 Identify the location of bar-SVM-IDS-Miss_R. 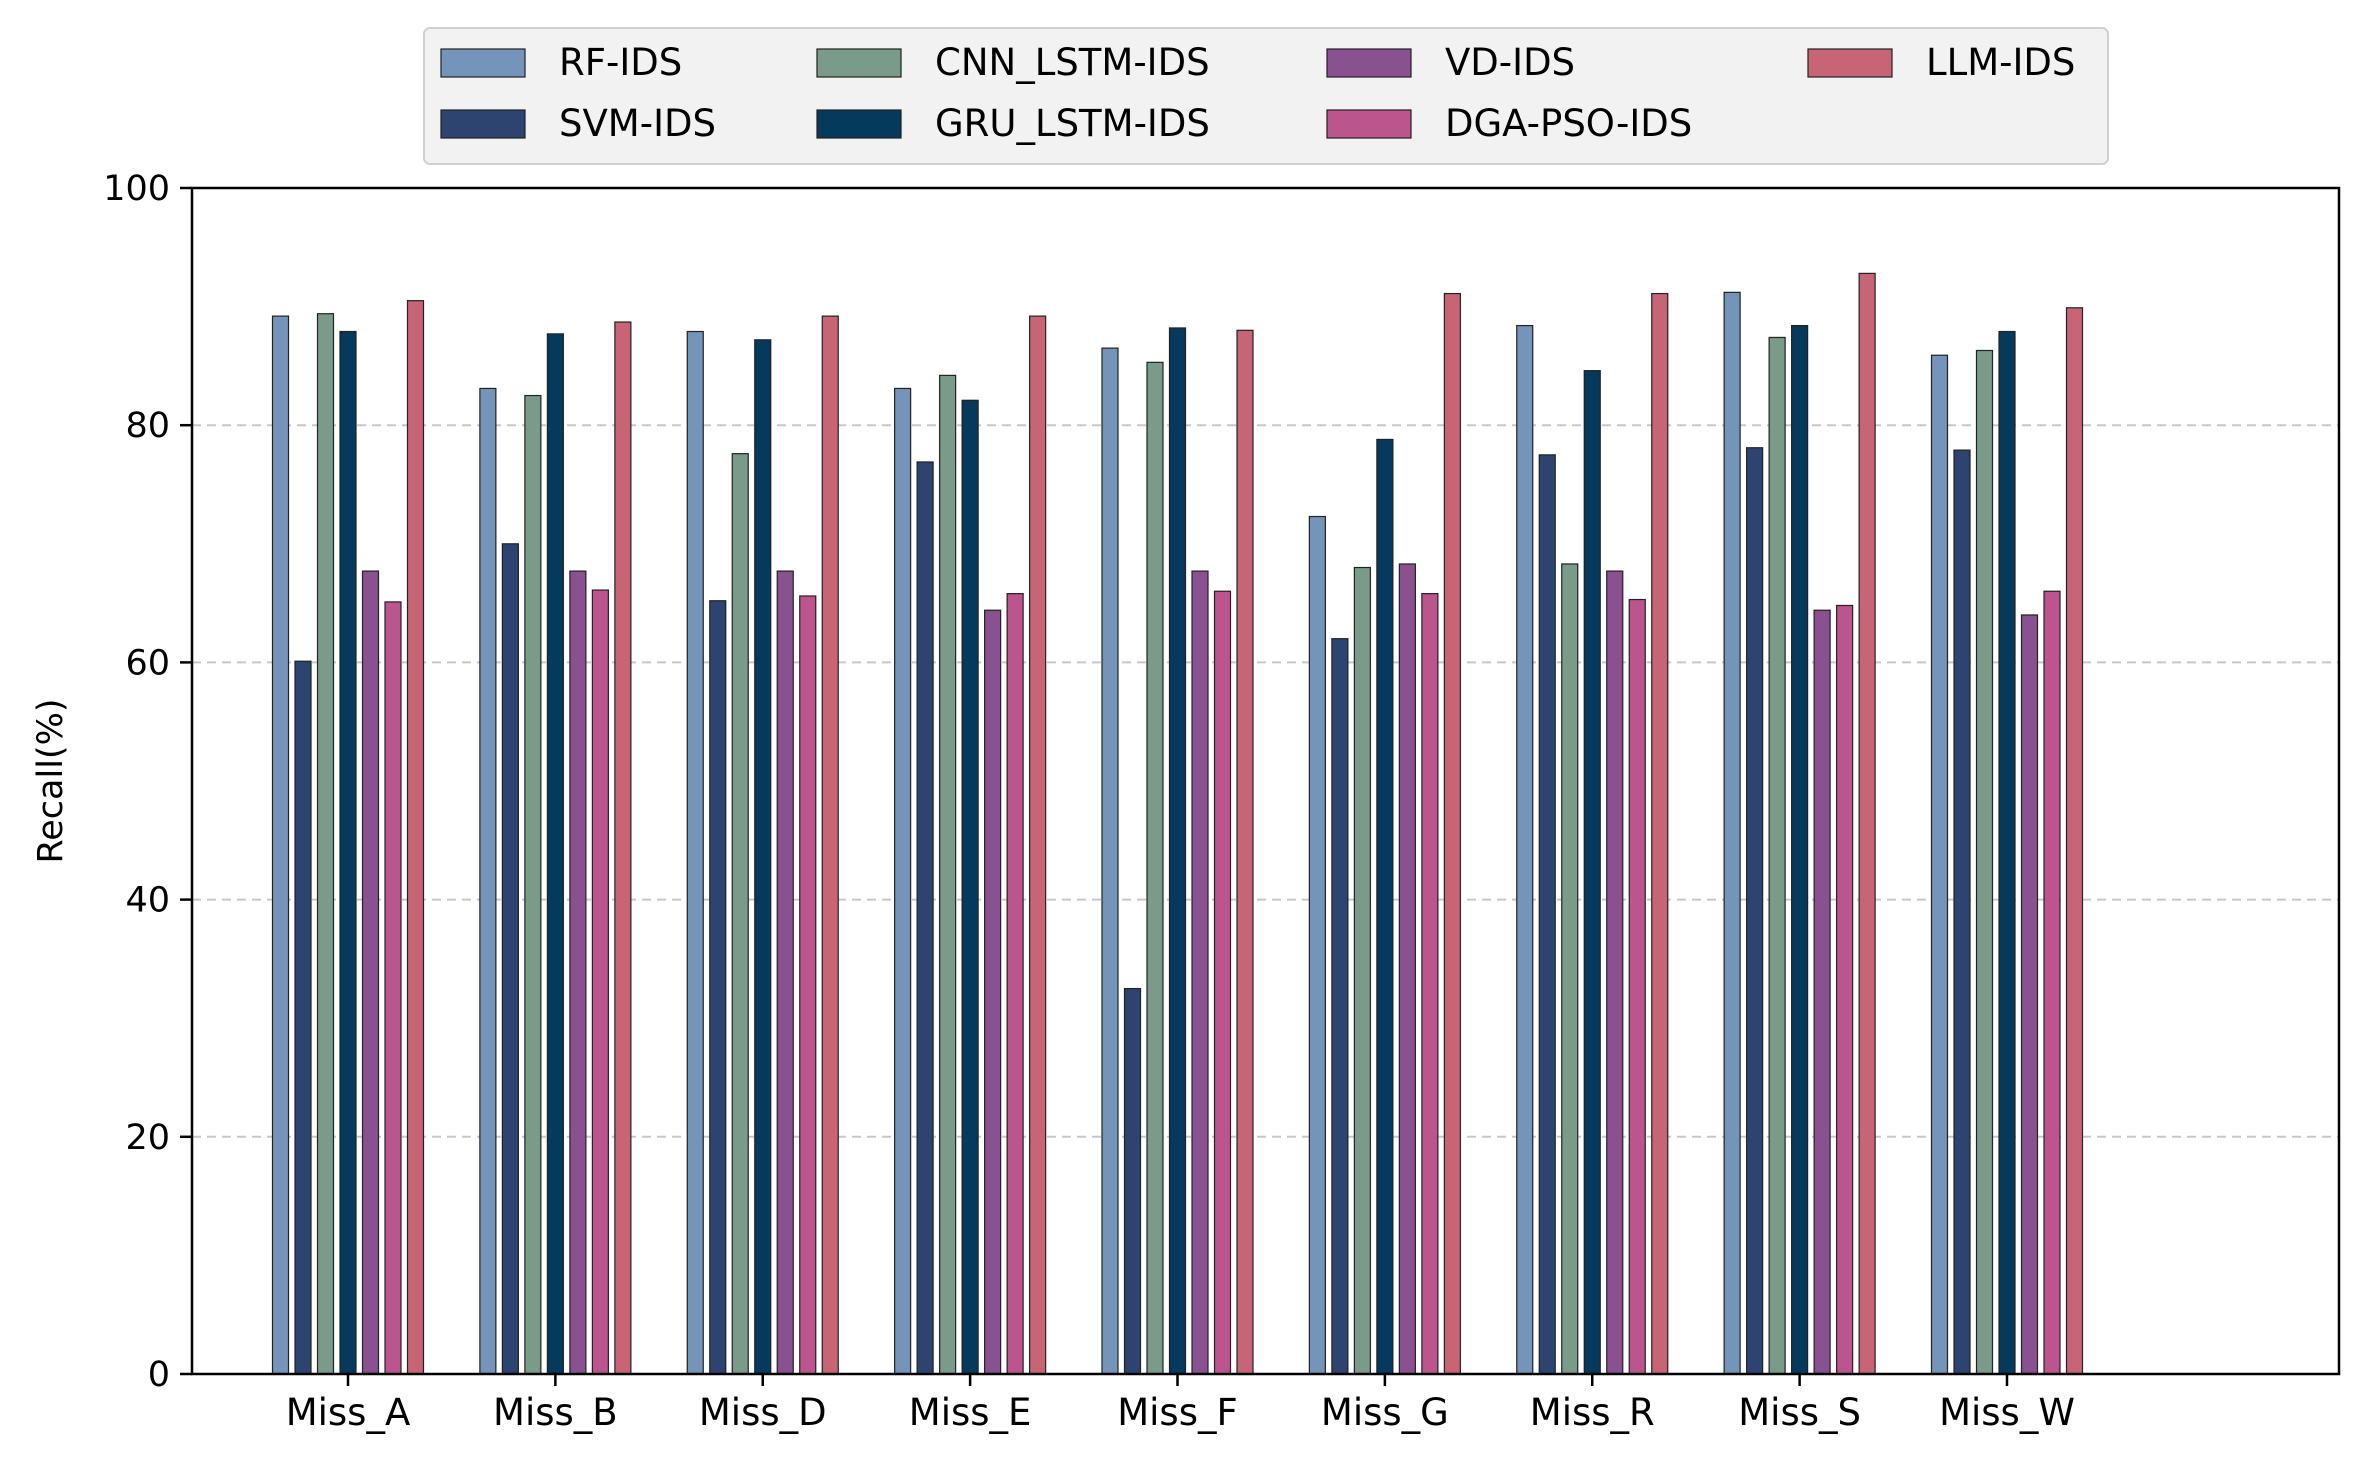
(1547, 914).